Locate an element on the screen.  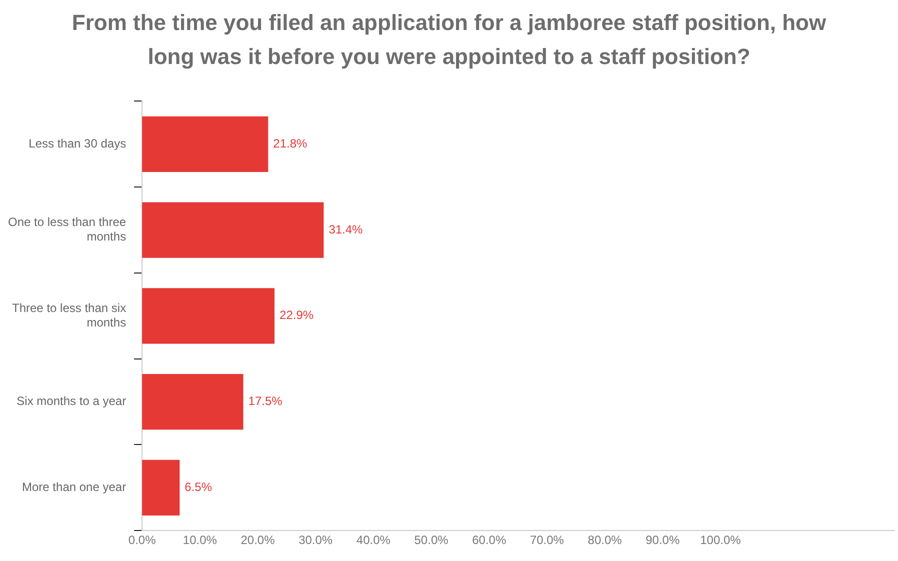
y-tick-label: More than one year is located at coordinates (74, 487).